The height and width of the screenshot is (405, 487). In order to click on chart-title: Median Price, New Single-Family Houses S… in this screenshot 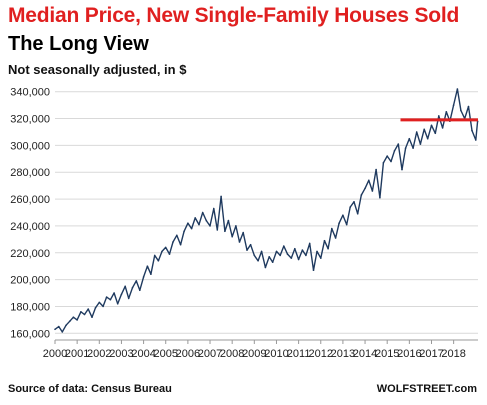, I will do `click(234, 15)`.